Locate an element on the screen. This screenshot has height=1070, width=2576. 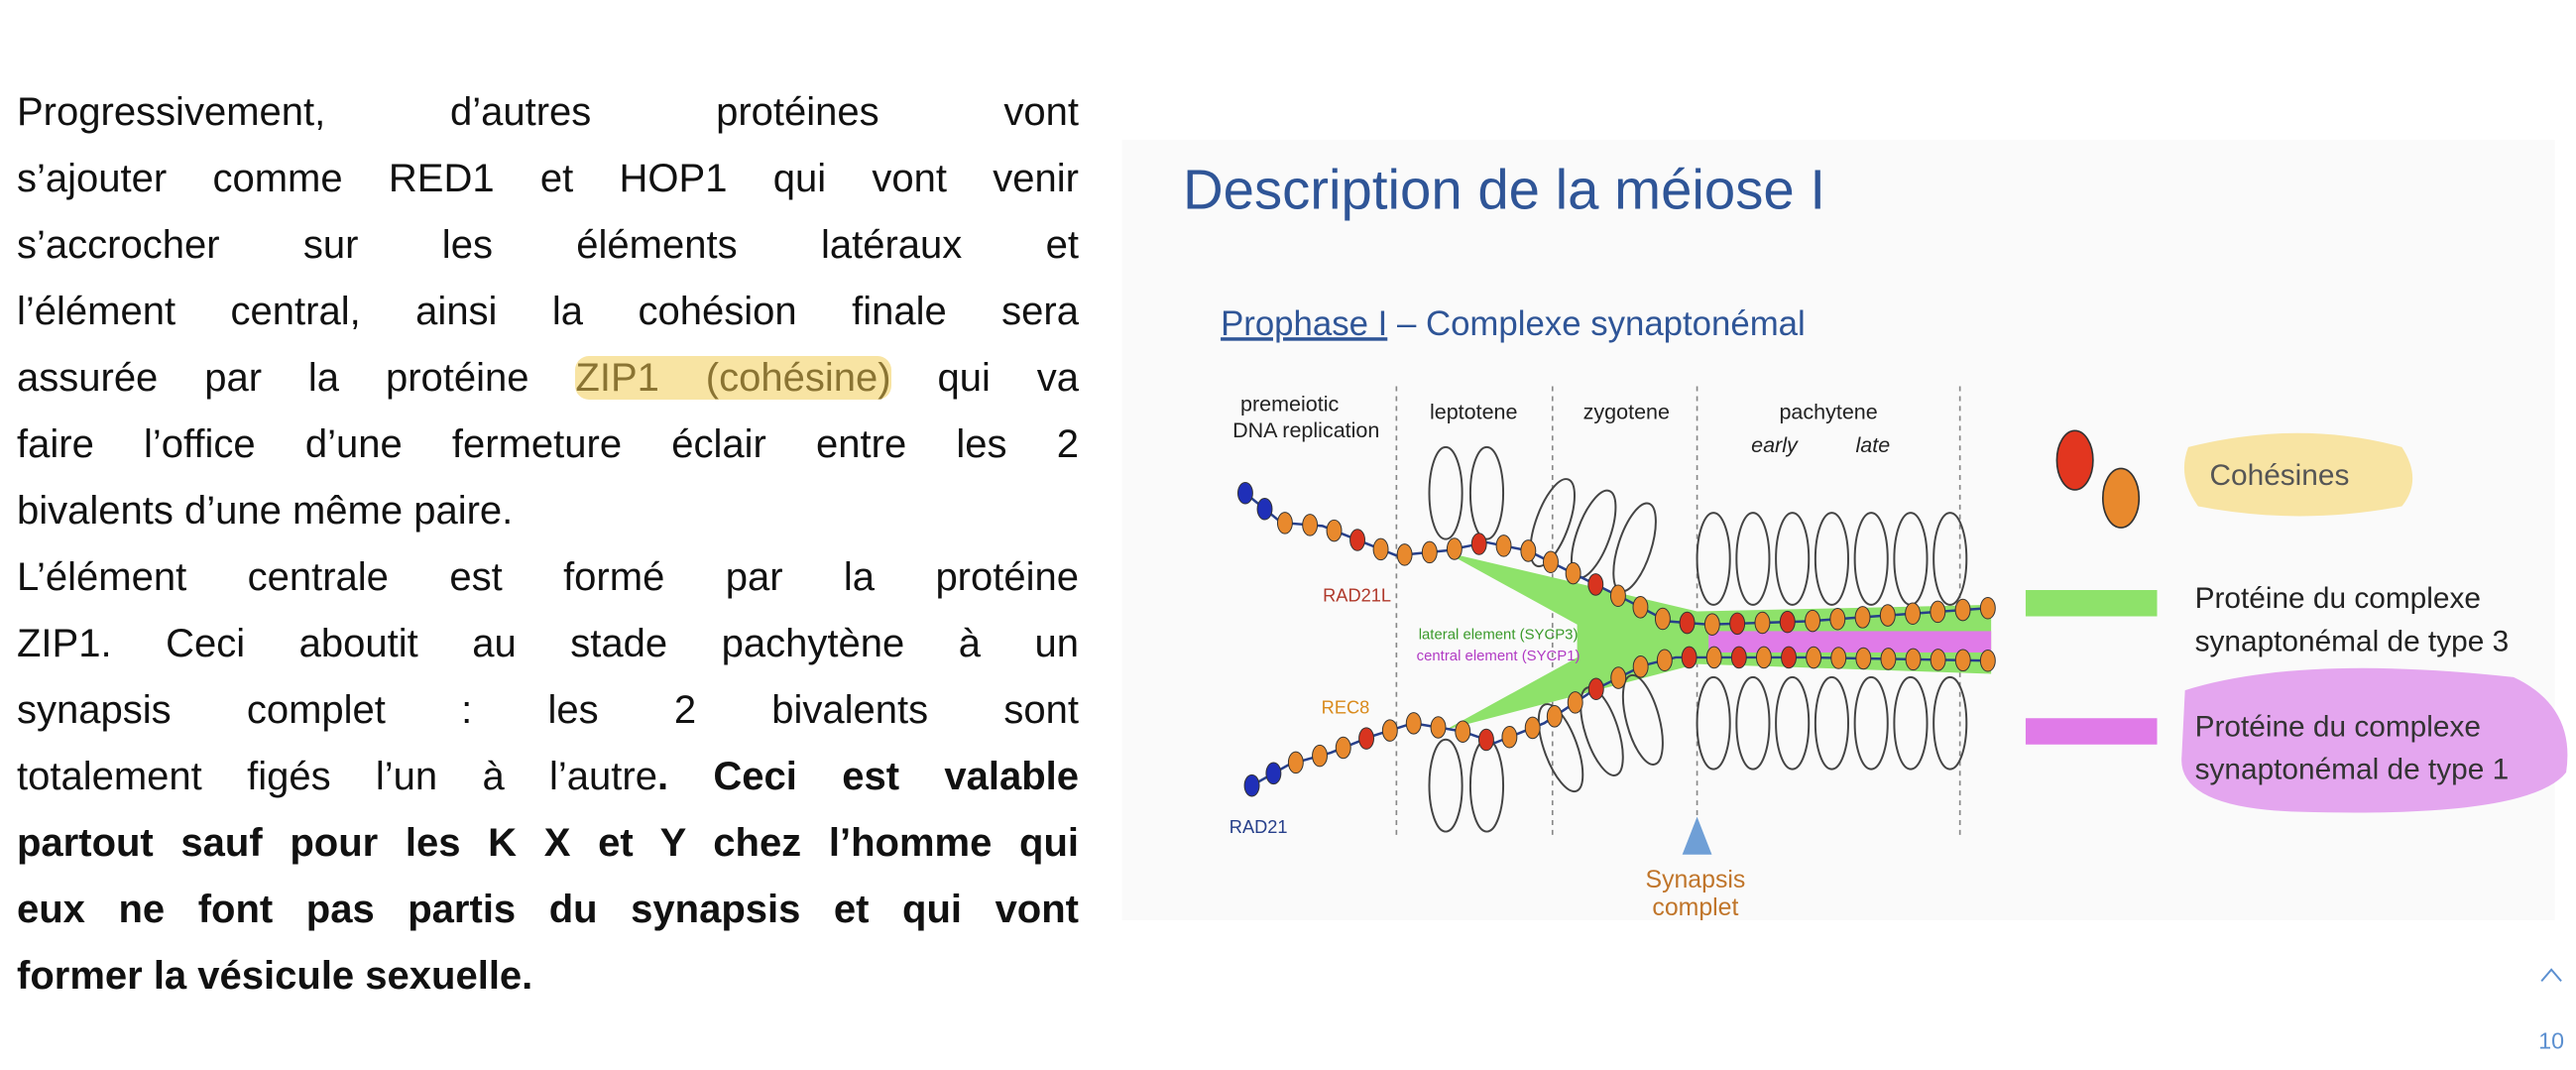
stage: DNA replication is located at coordinates (1305, 430).